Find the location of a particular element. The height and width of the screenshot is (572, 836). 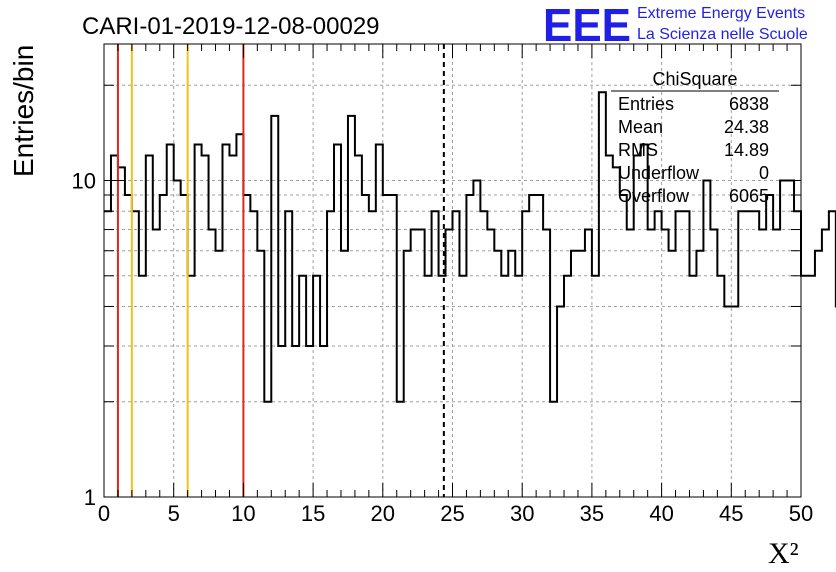

x-tick-label: 20 is located at coordinates (383, 513).